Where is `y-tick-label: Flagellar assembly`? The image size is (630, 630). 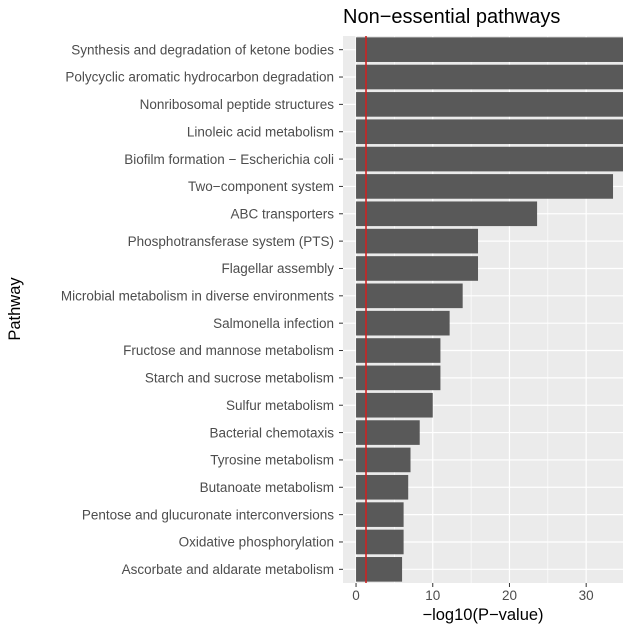
y-tick-label: Flagellar assembly is located at coordinates (277, 268).